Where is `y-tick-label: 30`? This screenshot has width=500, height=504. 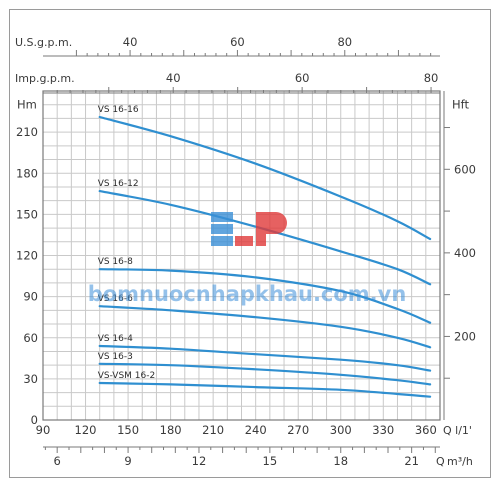
y-tick-label: 30 is located at coordinates (30, 379).